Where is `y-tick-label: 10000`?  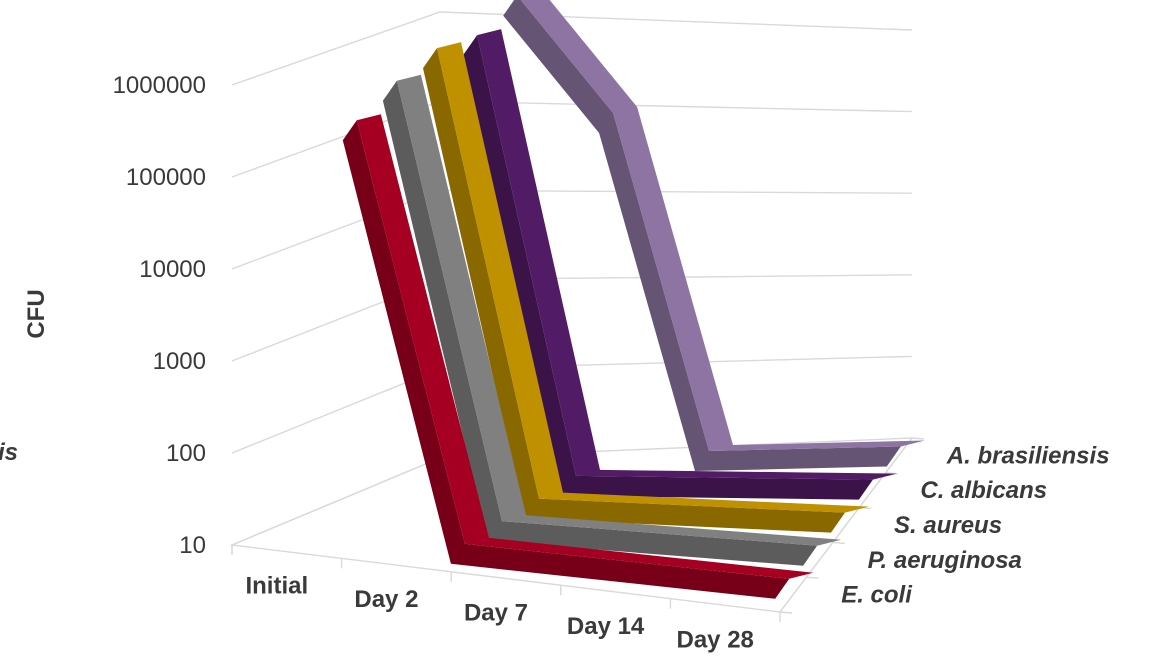 y-tick-label: 10000 is located at coordinates (172, 269).